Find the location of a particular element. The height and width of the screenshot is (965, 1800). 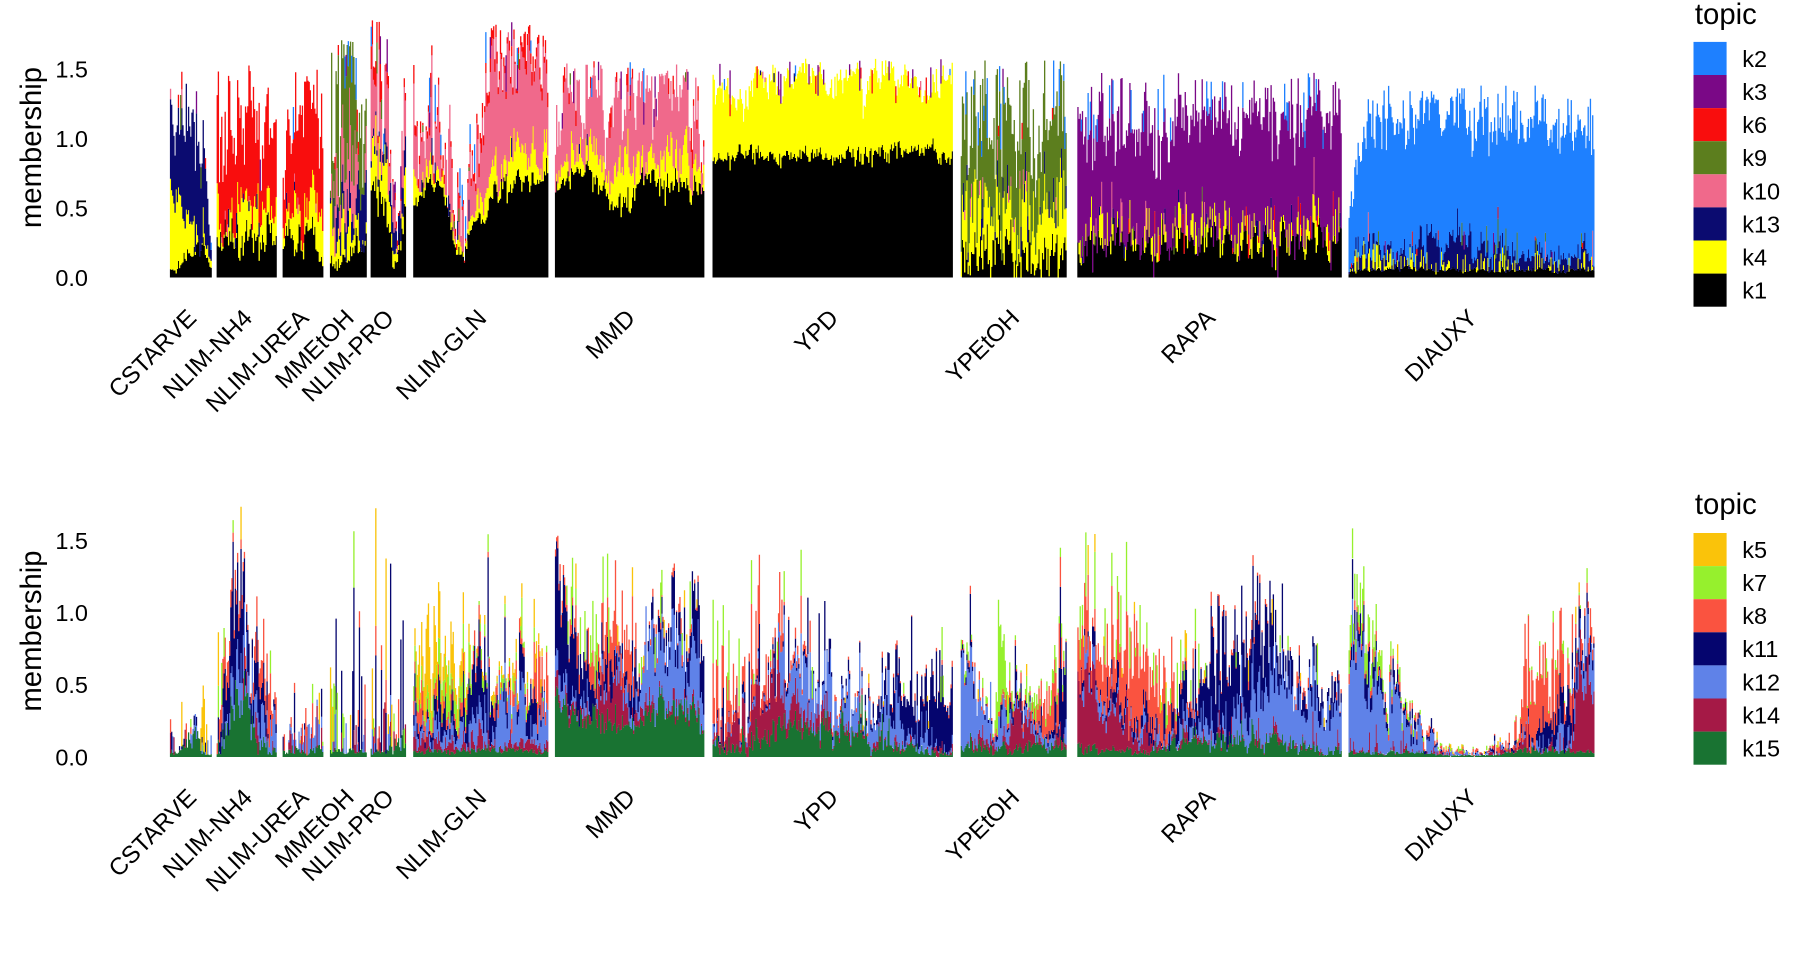

svg-text: k10 is located at coordinates (1761, 191).